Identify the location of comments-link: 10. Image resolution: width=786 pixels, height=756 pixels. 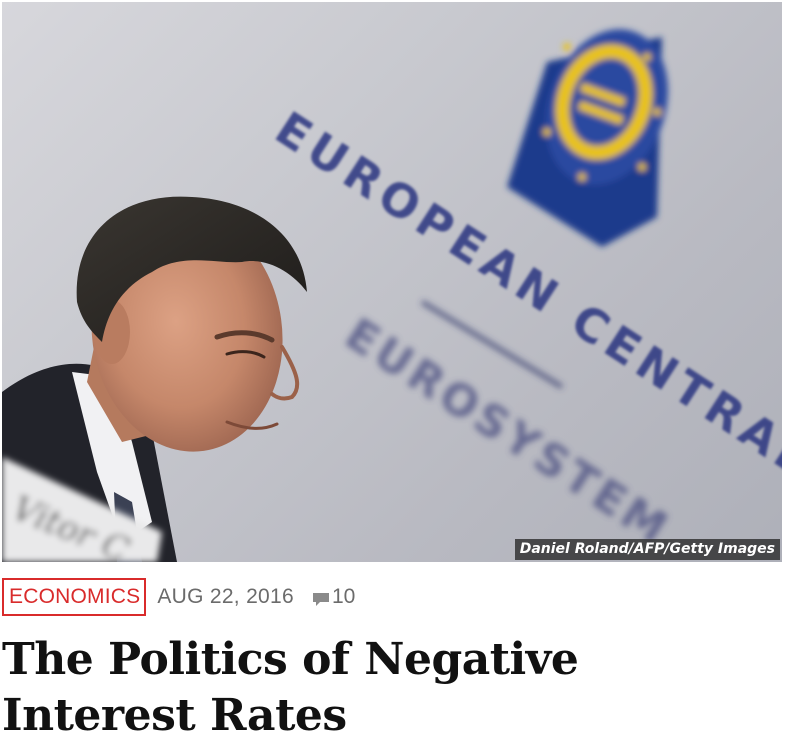
(333, 597).